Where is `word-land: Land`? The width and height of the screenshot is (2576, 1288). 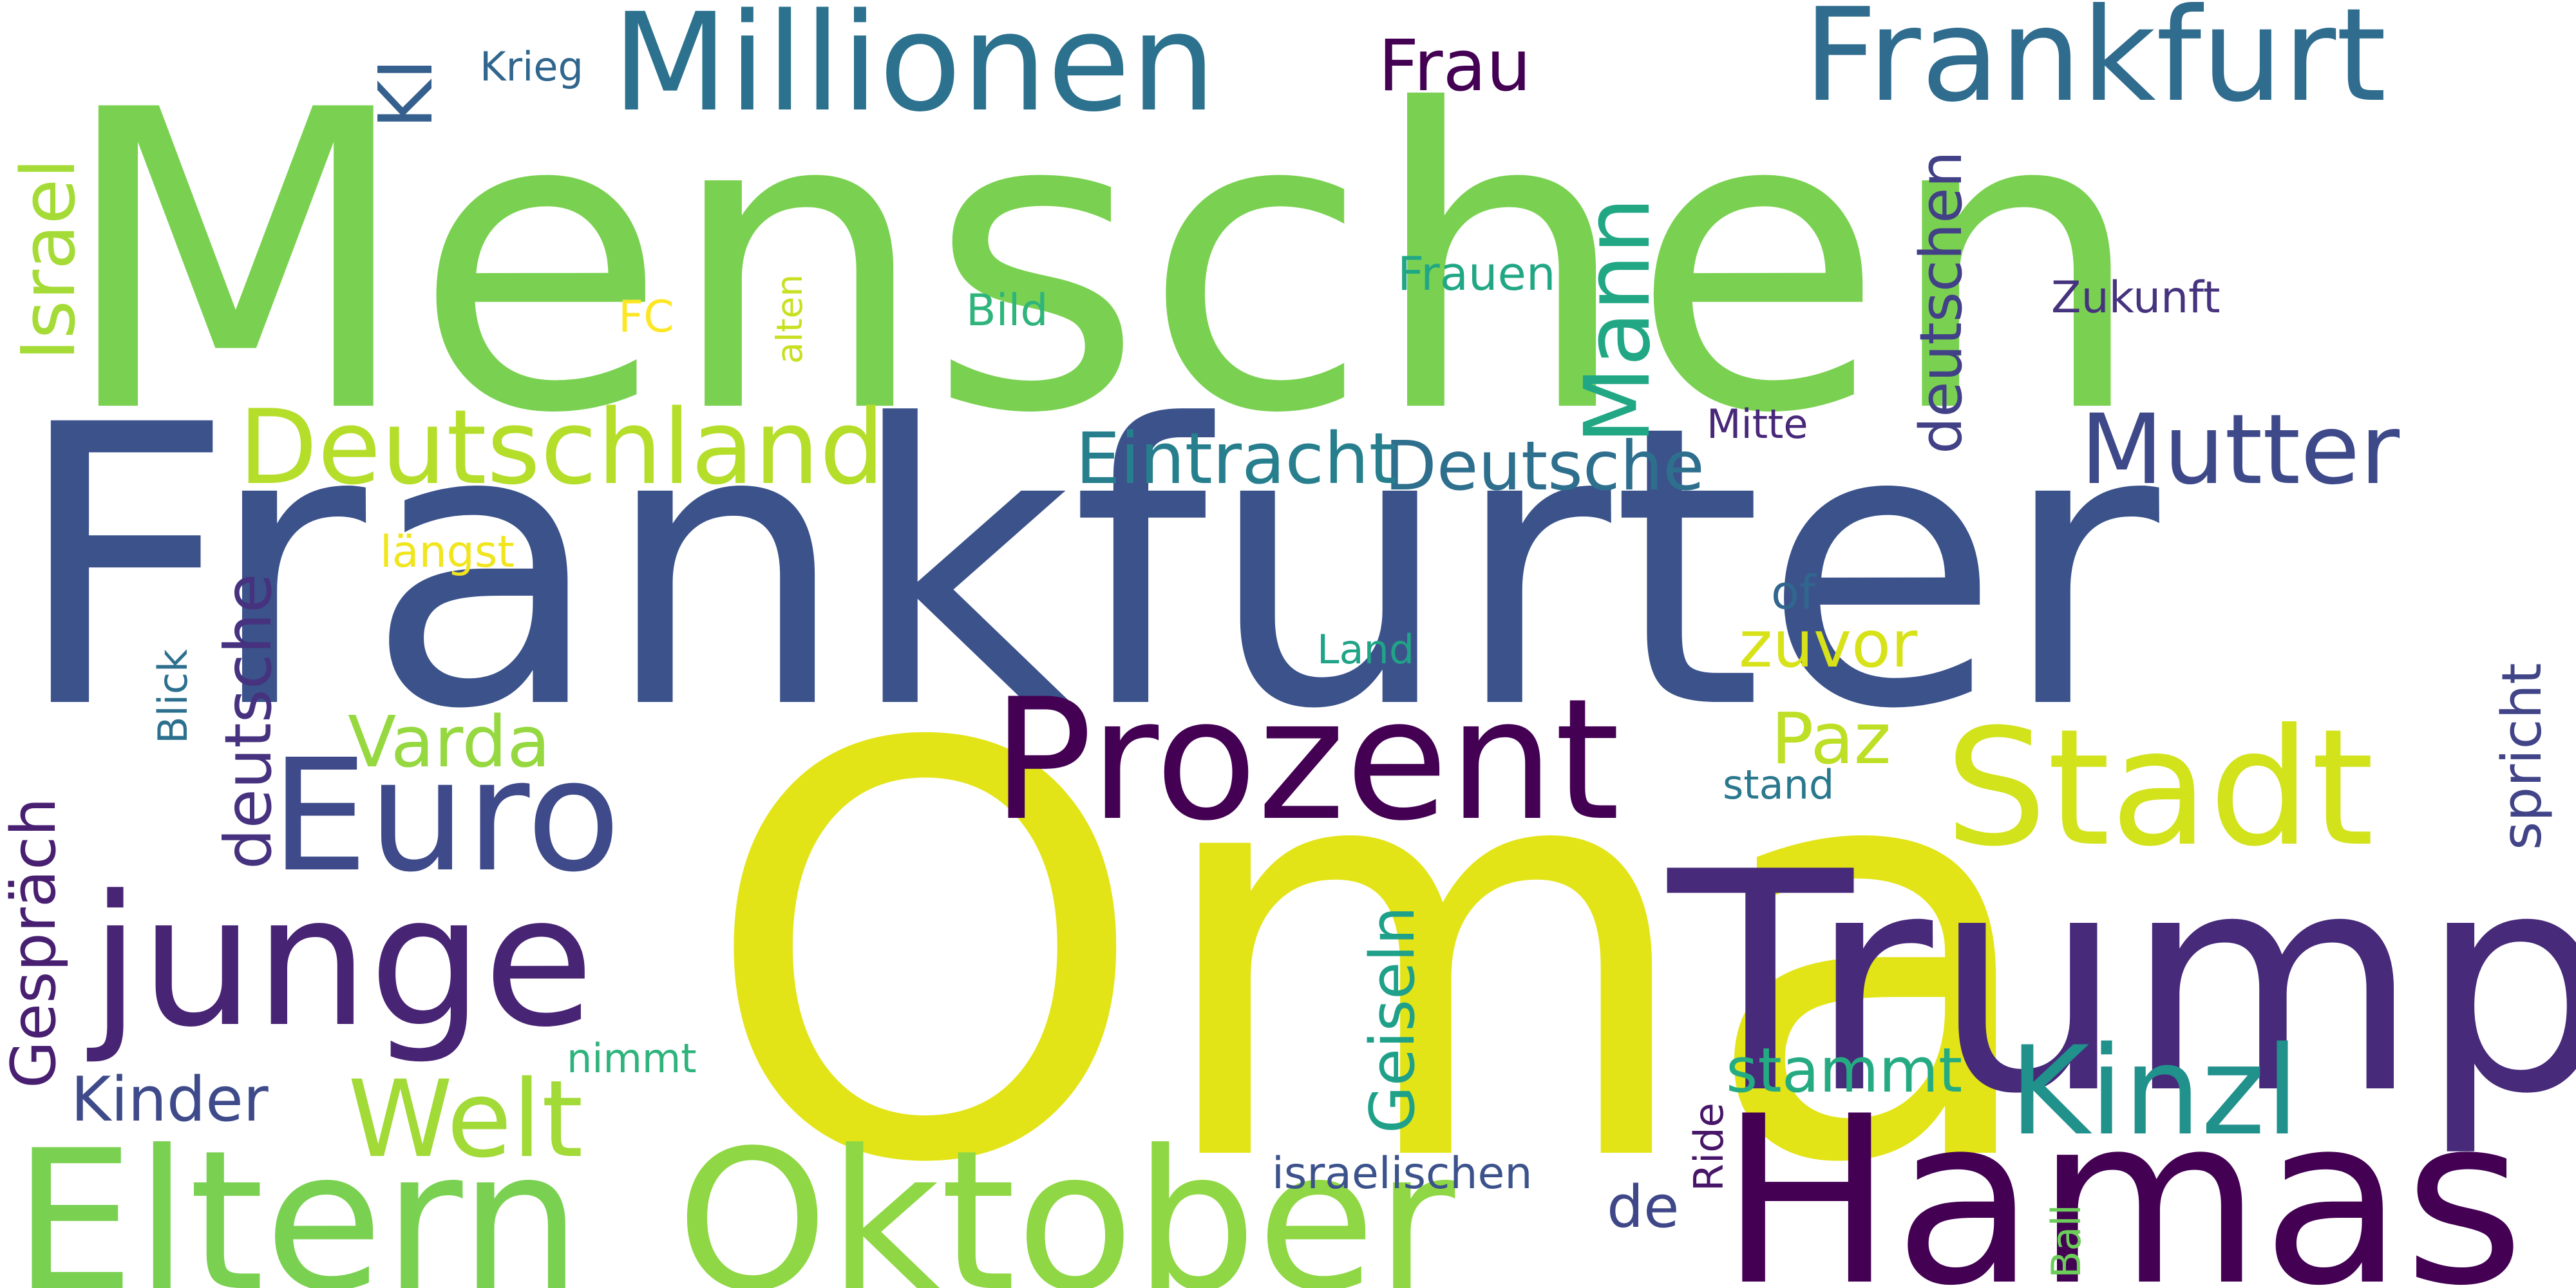
word-land: Land is located at coordinates (1366, 650).